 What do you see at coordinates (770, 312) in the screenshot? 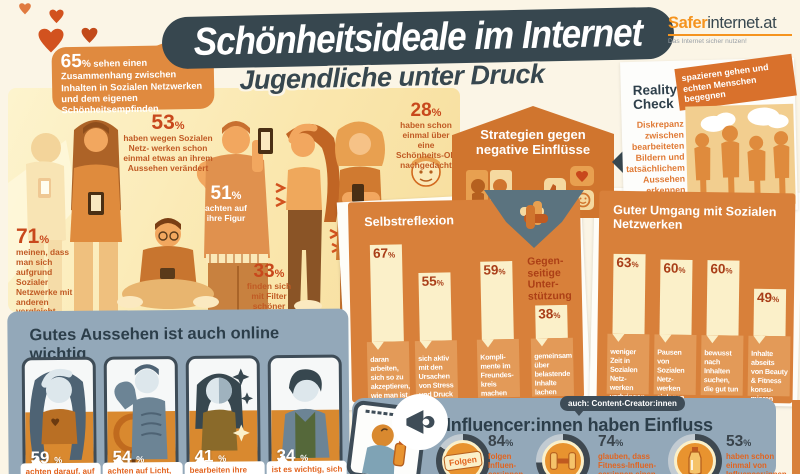
I see `bar-49: 49%` at bounding box center [770, 312].